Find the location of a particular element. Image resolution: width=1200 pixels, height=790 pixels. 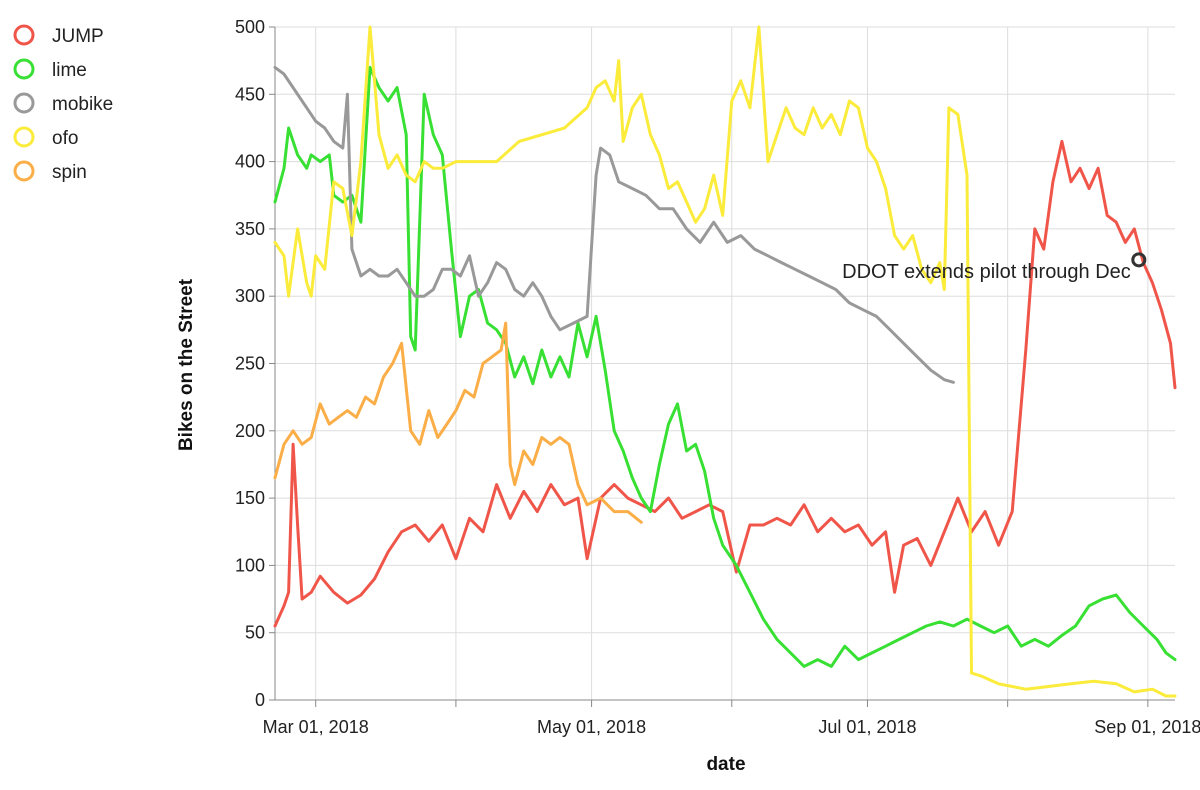

legend-symbol-spin is located at coordinates (24, 171).